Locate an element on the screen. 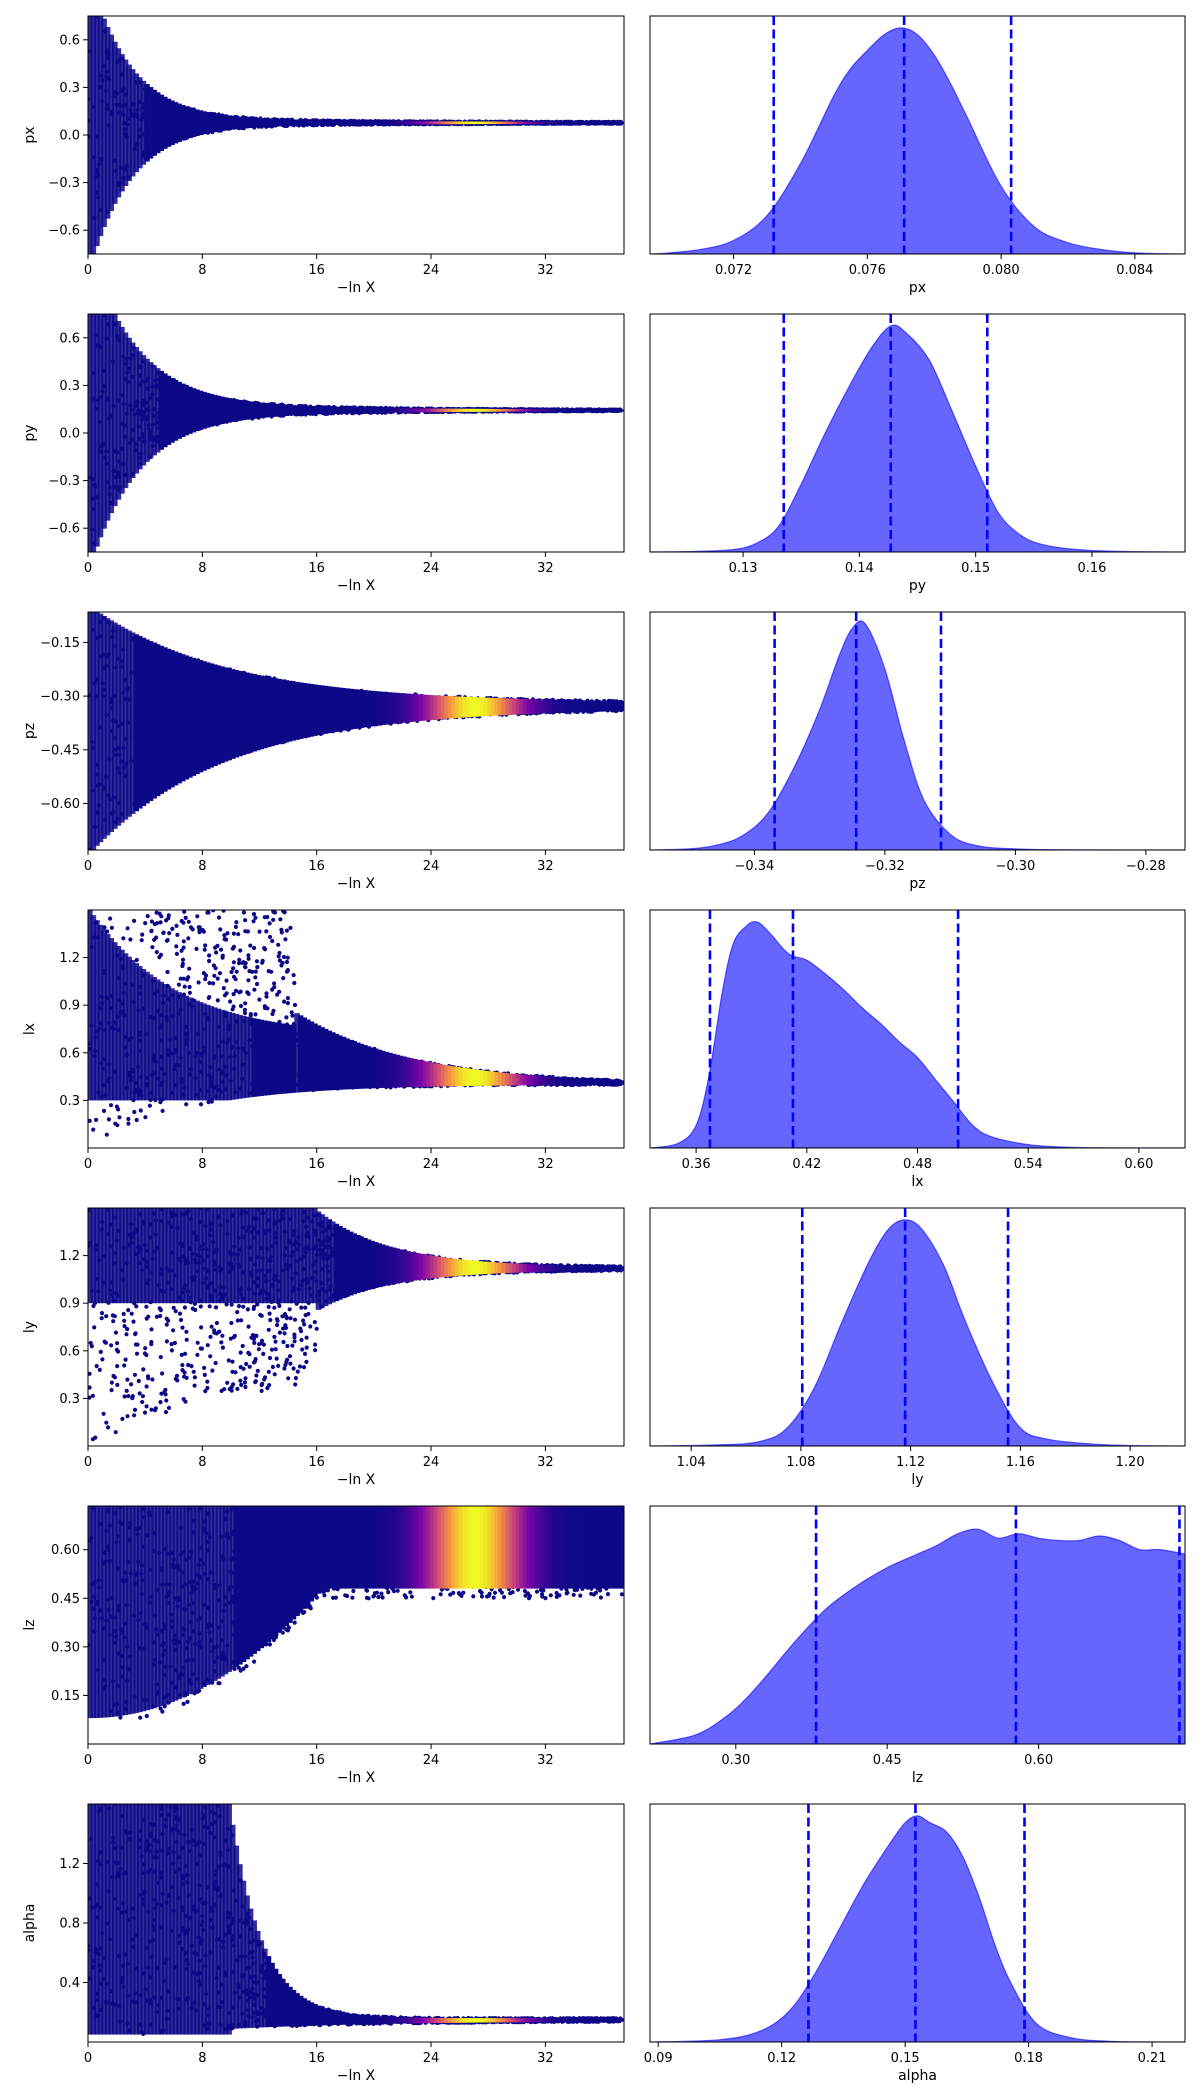 This screenshot has width=1200, height=2100. trace-y-axis-label: py is located at coordinates (30, 432).